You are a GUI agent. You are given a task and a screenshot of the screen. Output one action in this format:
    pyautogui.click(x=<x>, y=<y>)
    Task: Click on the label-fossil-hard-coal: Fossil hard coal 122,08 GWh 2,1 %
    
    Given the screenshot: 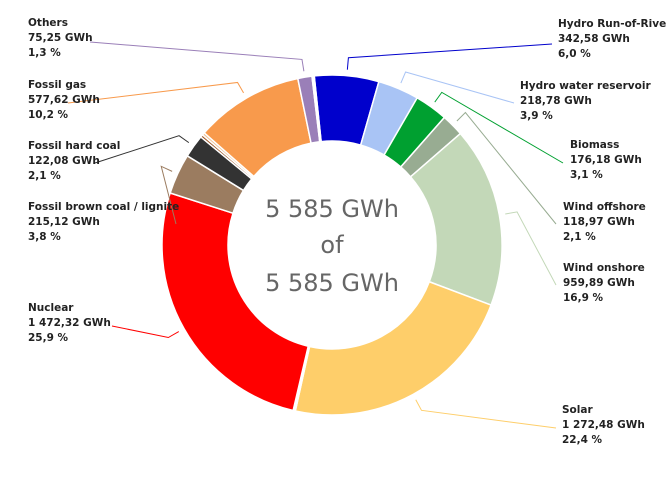 What is the action you would take?
    pyautogui.click(x=74, y=161)
    